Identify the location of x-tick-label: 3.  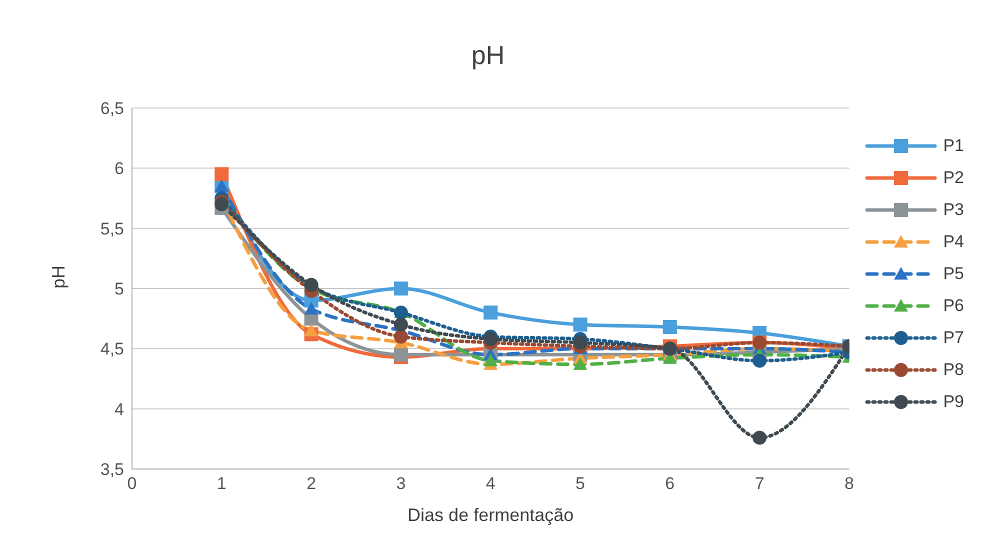
(401, 484).